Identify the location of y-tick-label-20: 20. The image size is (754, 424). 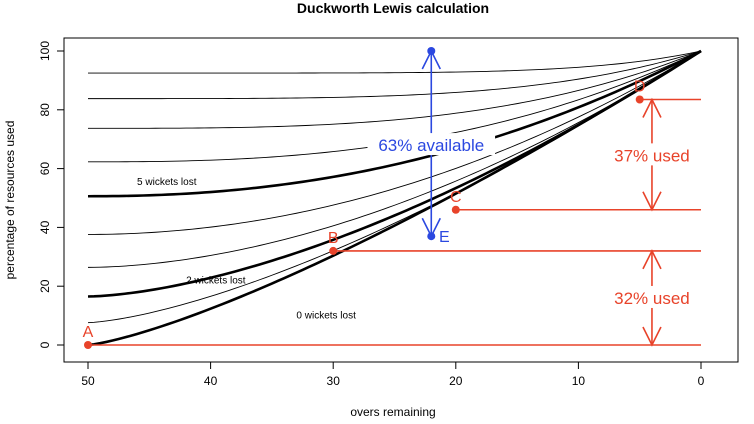
(45, 286).